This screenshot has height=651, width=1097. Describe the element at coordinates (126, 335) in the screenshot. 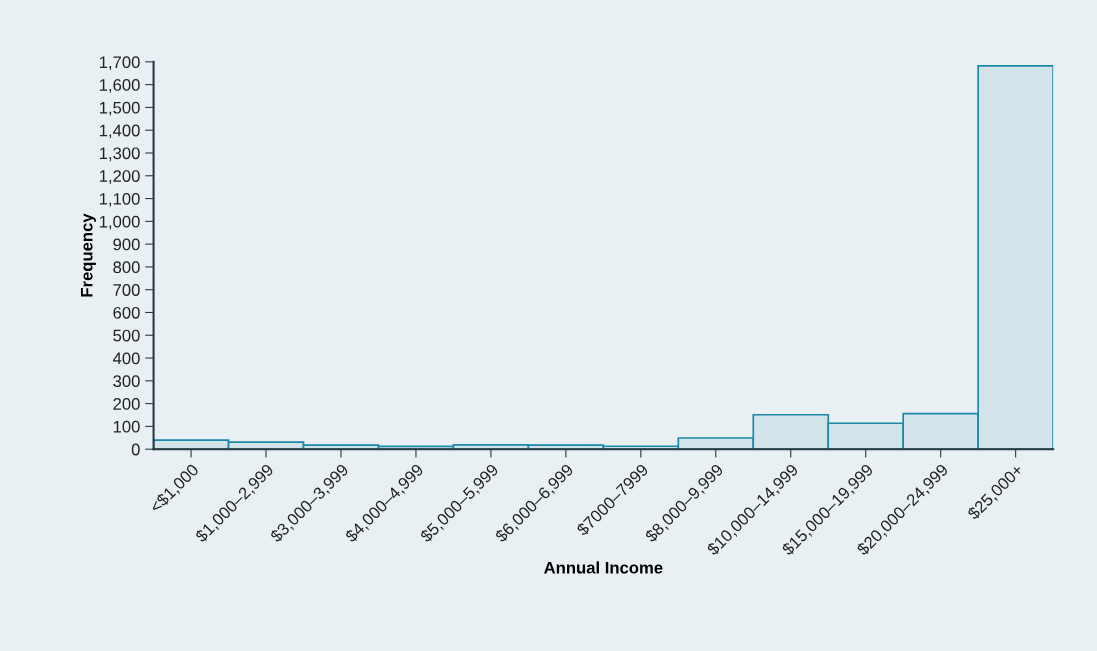

I see `y-tick-label: 500` at that location.